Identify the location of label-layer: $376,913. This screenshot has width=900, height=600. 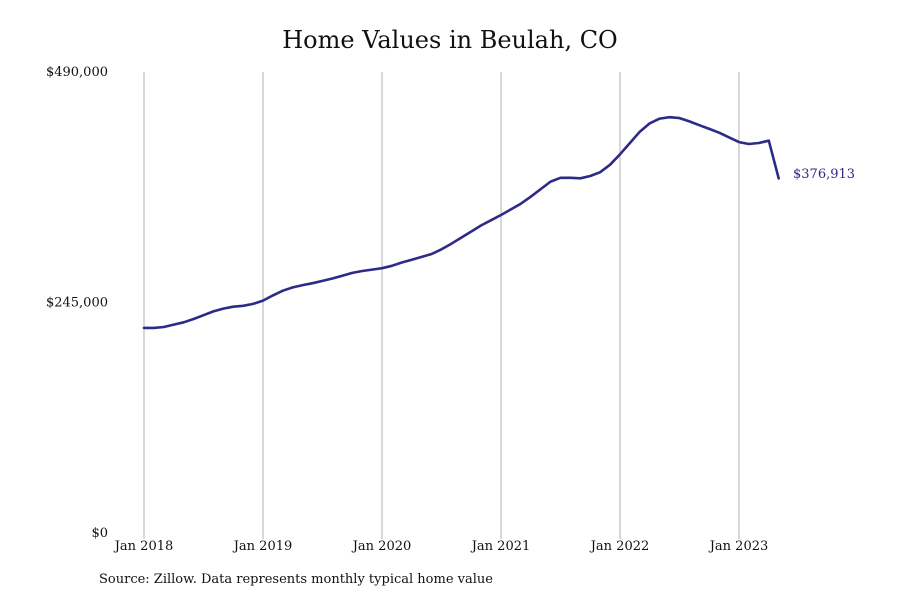
(824, 174).